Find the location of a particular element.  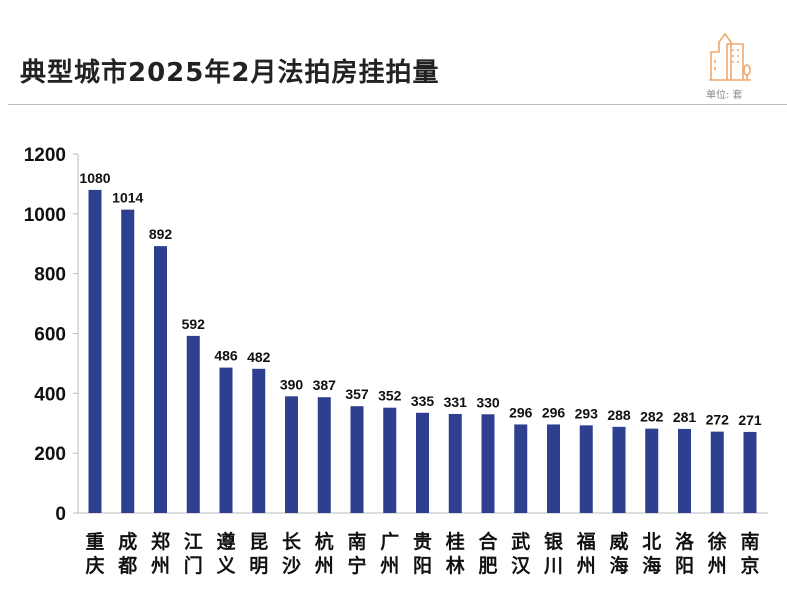

x-tick-label: 长 is located at coordinates (292, 542).